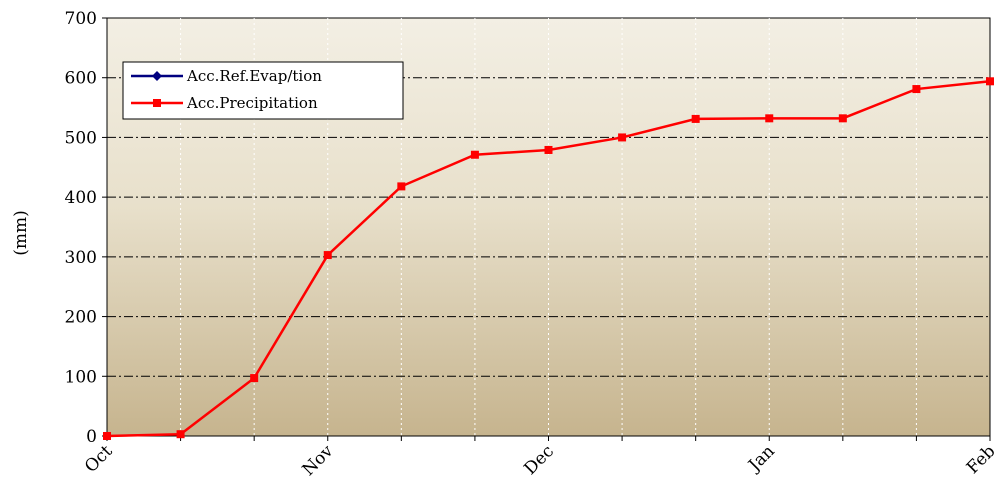  What do you see at coordinates (254, 76) in the screenshot?
I see `legend-label: Acc.Ref.Evap/tion` at bounding box center [254, 76].